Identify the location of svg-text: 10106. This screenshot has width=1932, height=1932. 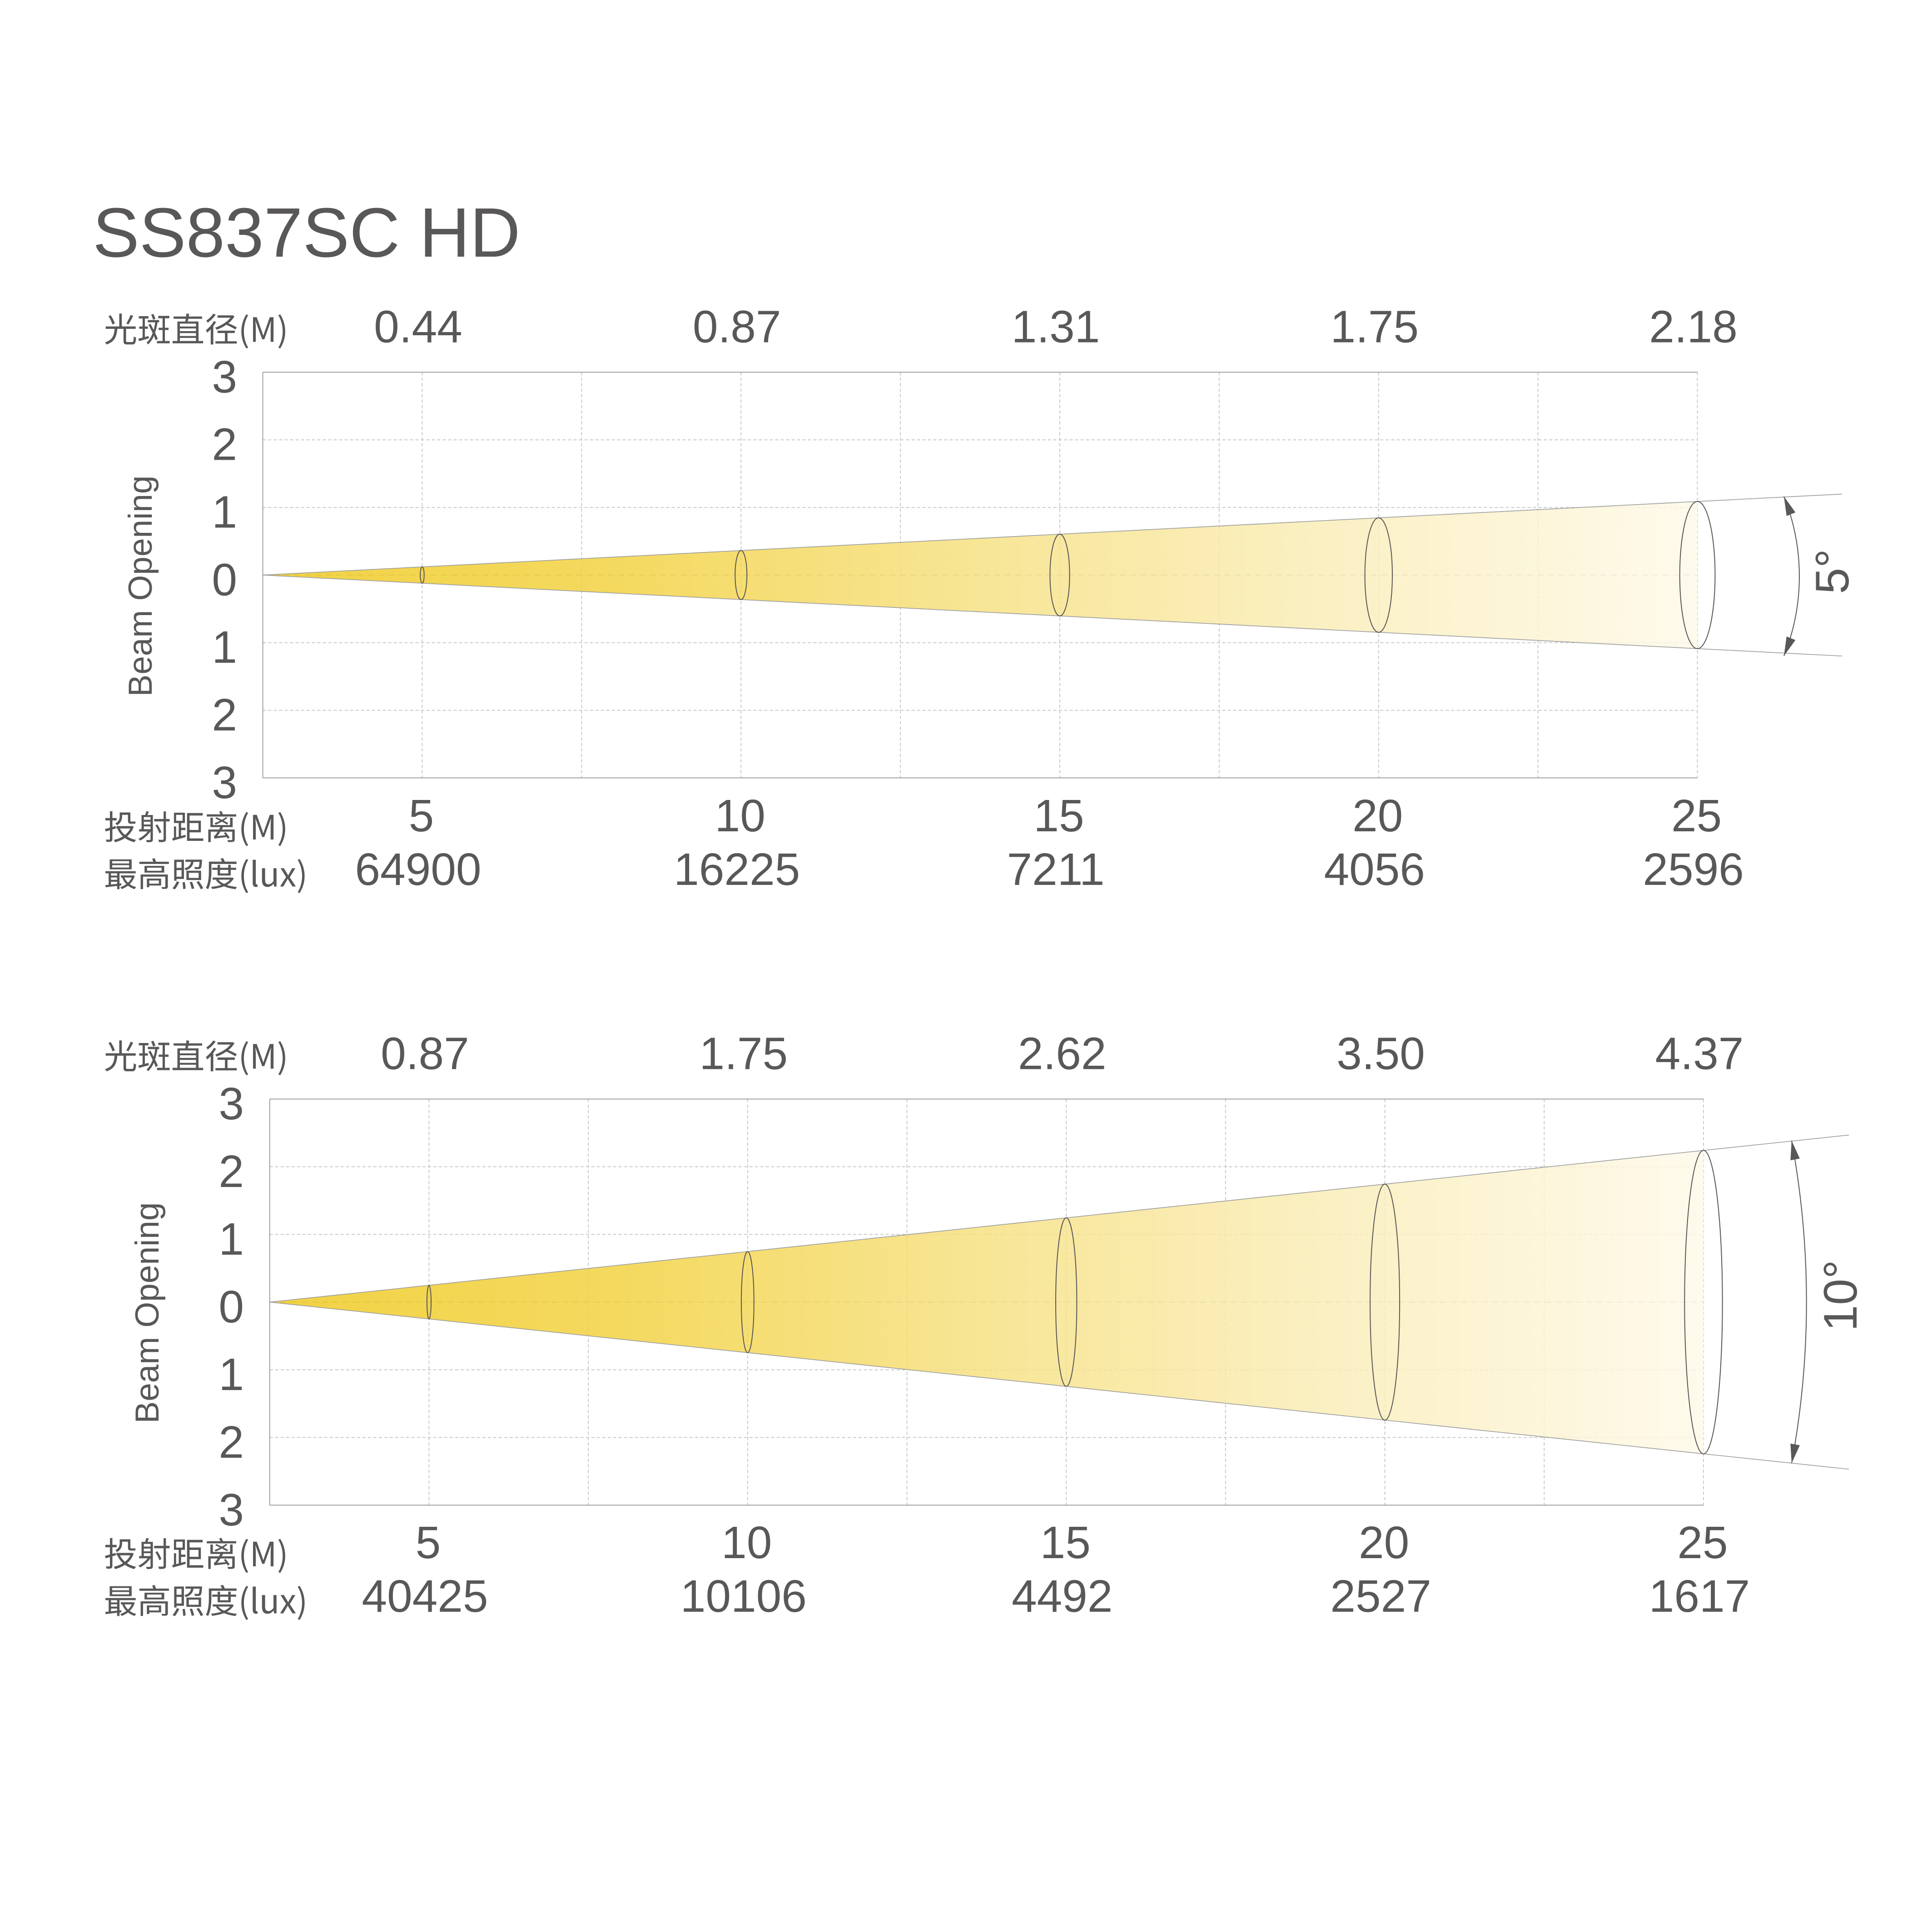
(743, 1596).